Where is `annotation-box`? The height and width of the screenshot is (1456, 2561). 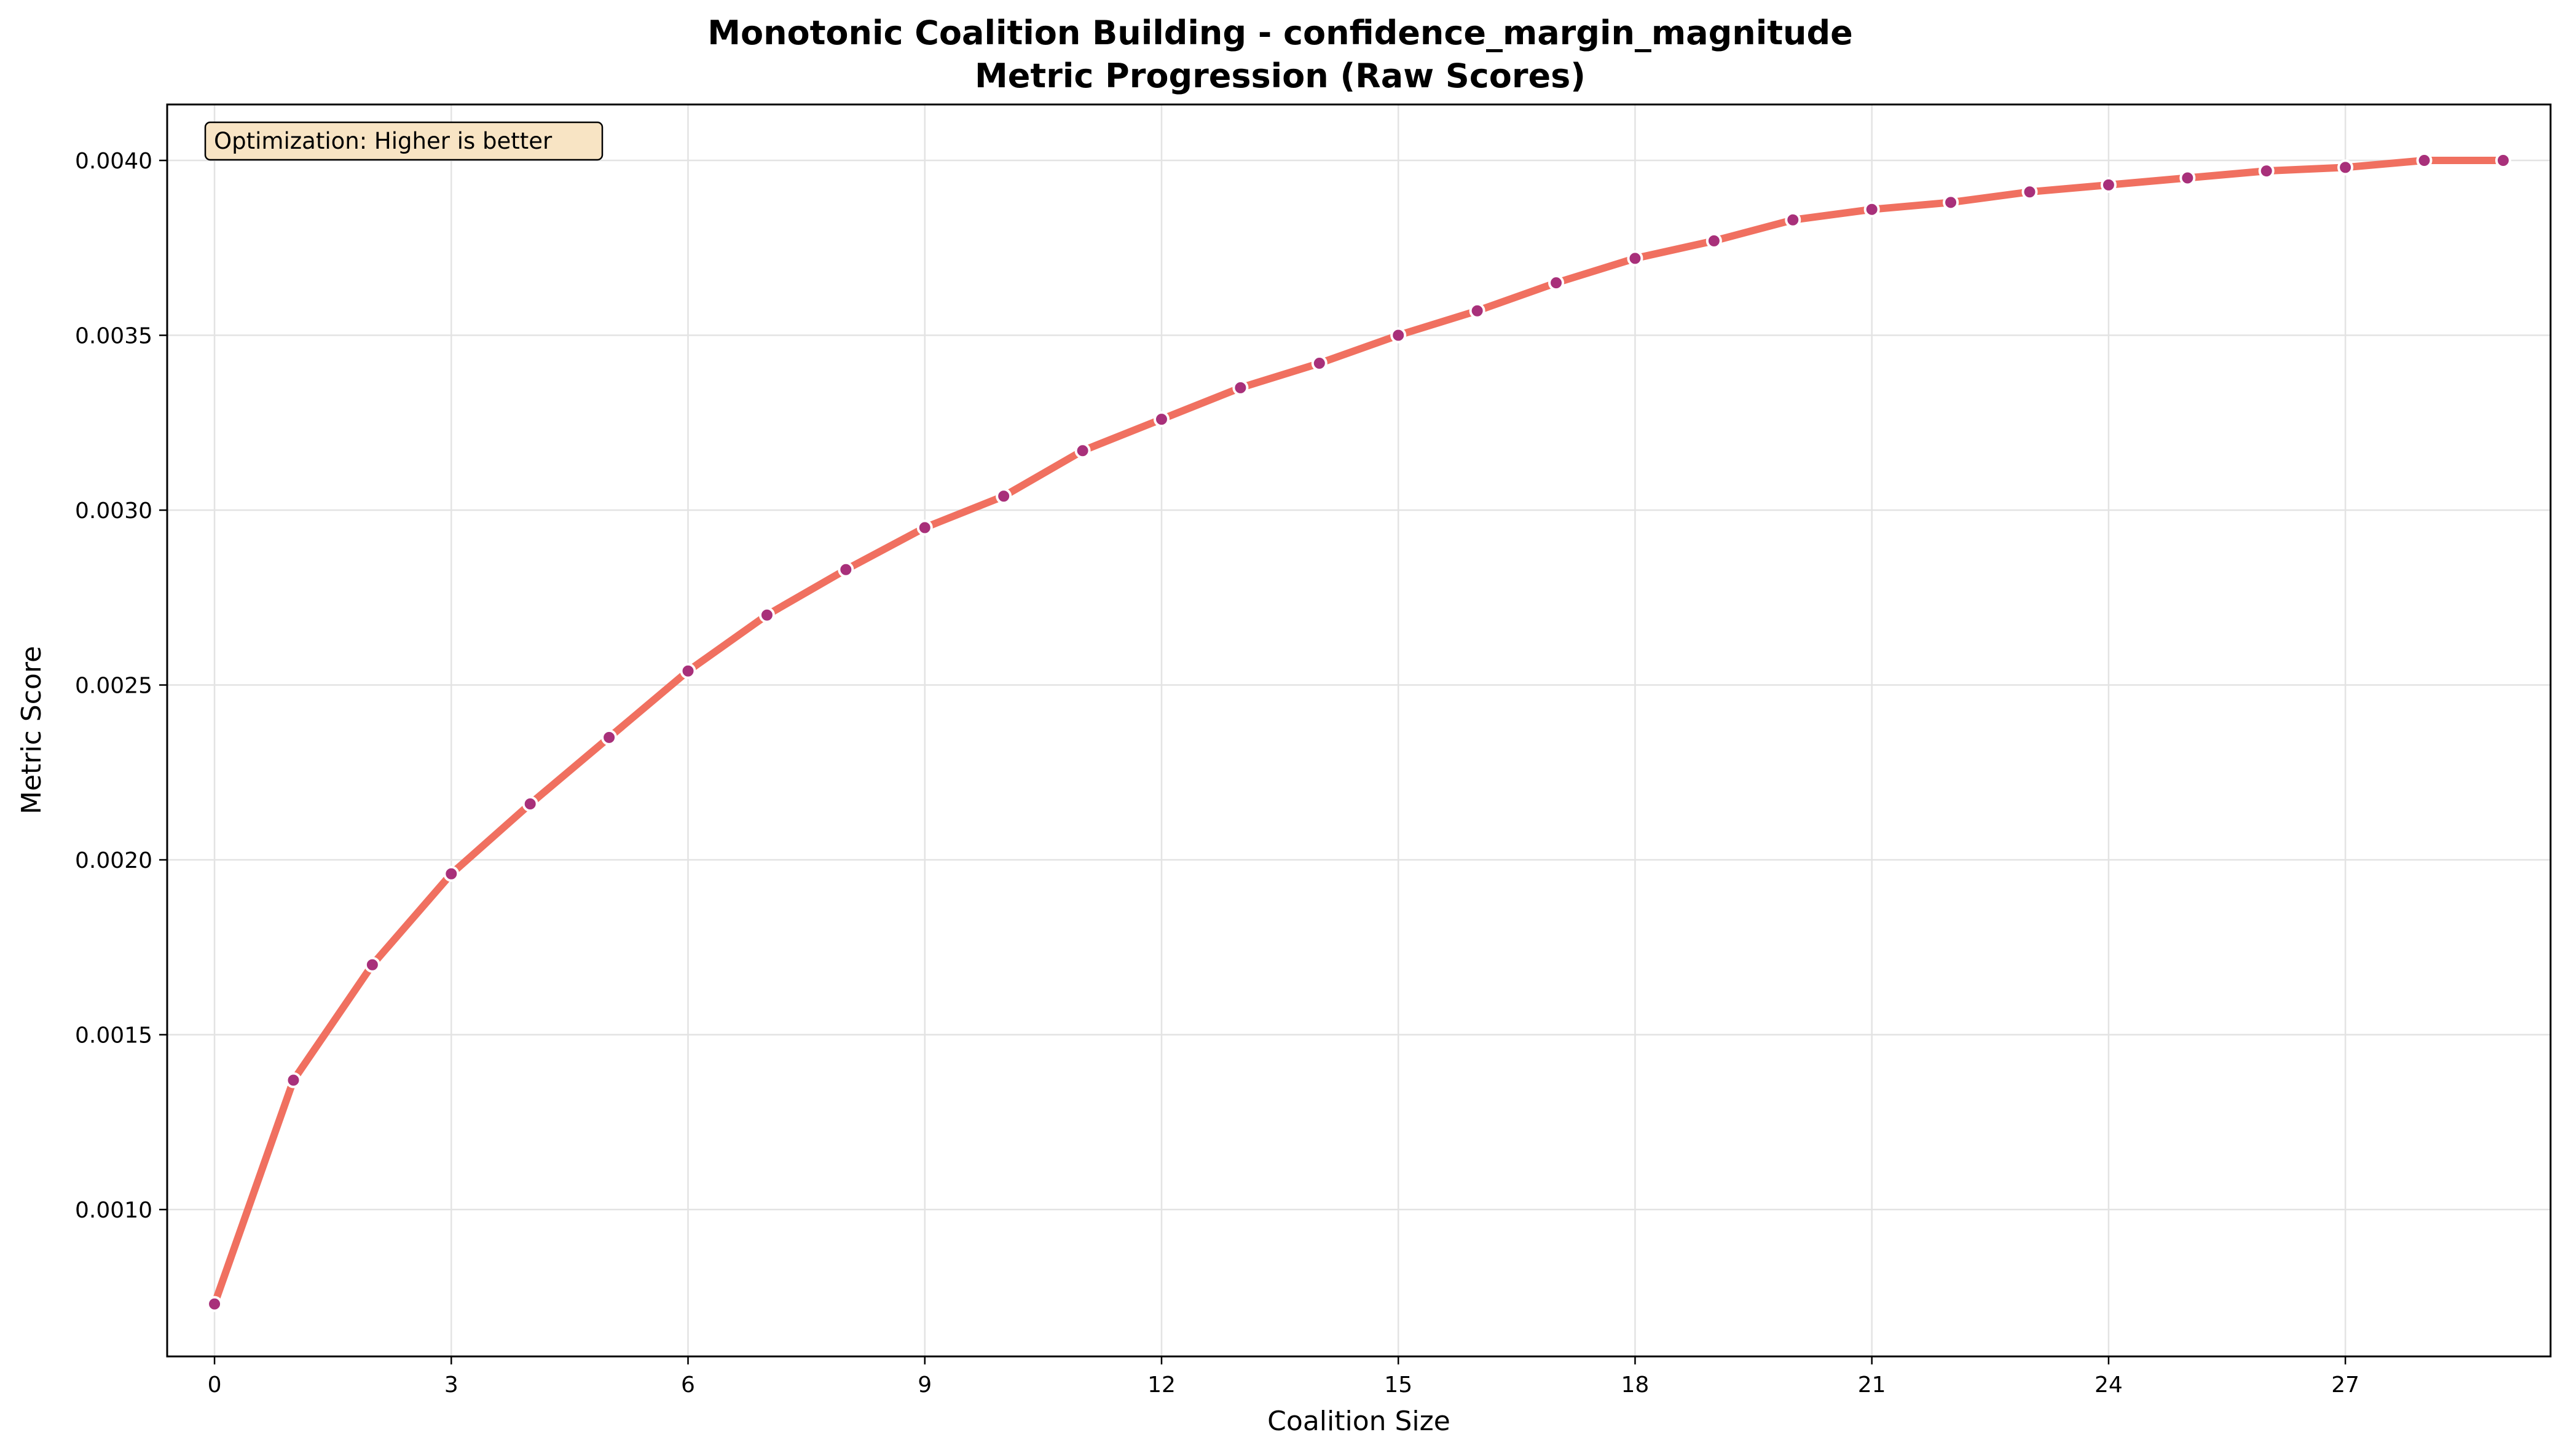 annotation-box is located at coordinates (404, 141).